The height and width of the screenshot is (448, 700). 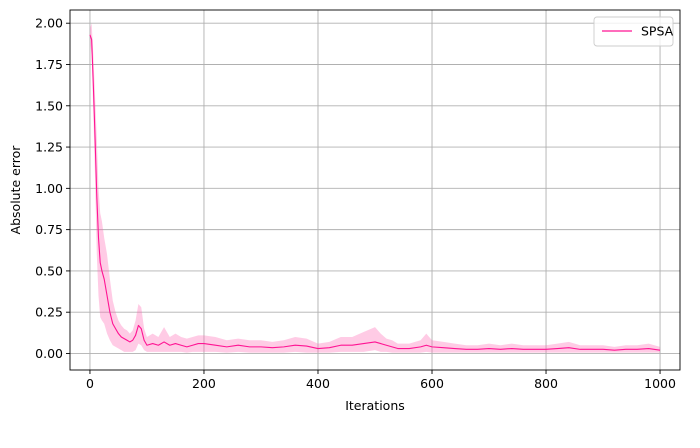 I want to click on legend: SPSA, so click(x=633, y=31).